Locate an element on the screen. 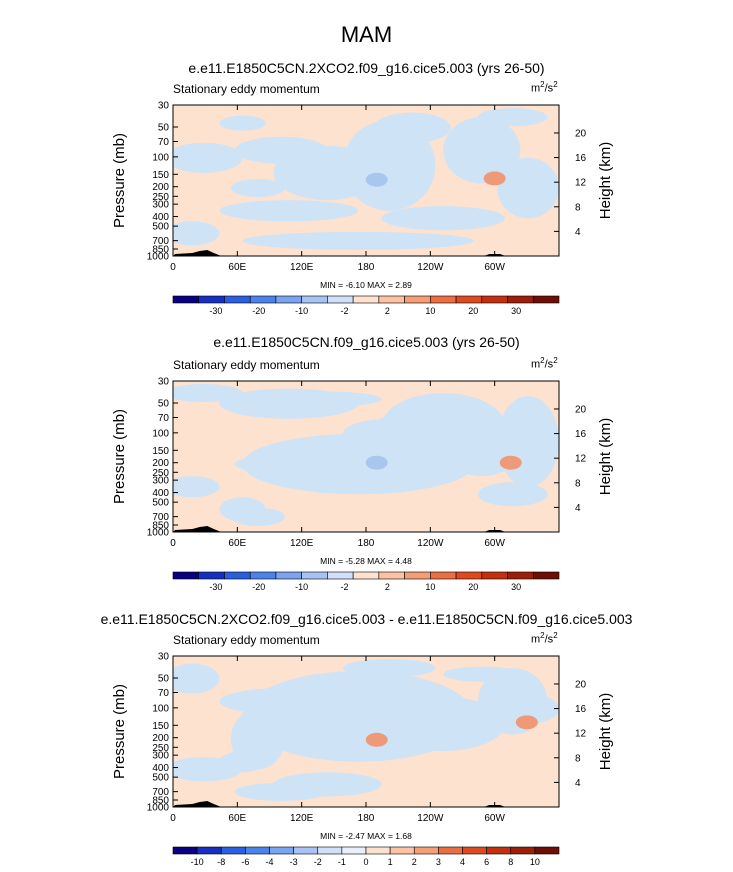  topography is located at coordinates (197, 804).